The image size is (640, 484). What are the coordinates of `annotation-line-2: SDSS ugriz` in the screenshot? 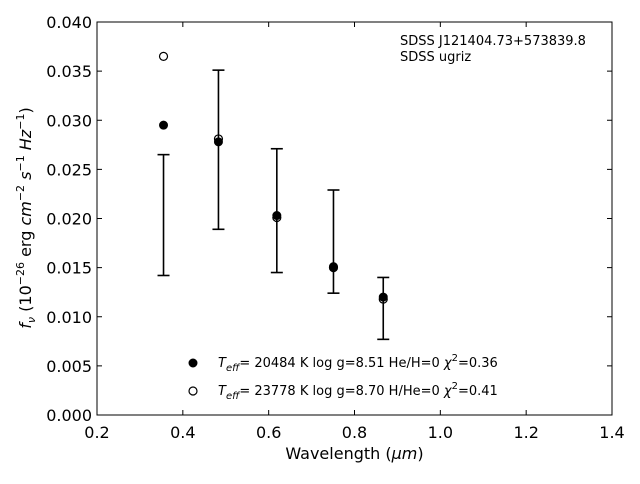 It's located at (435, 57).